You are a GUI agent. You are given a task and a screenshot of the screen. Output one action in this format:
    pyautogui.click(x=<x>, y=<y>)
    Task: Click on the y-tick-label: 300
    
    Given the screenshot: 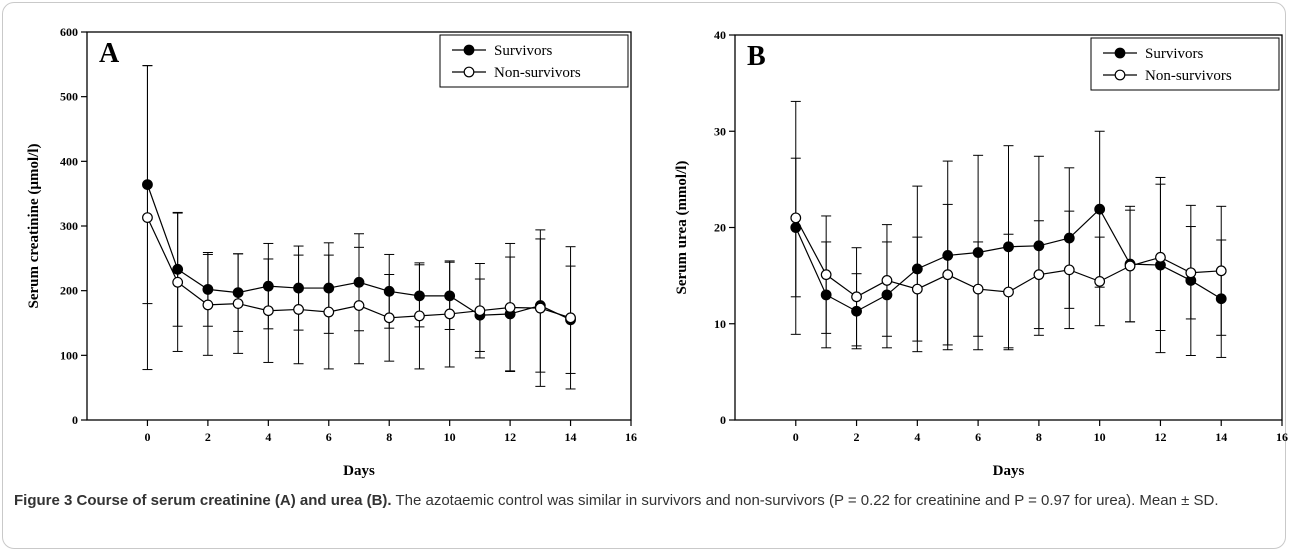 What is the action you would take?
    pyautogui.click(x=69, y=226)
    